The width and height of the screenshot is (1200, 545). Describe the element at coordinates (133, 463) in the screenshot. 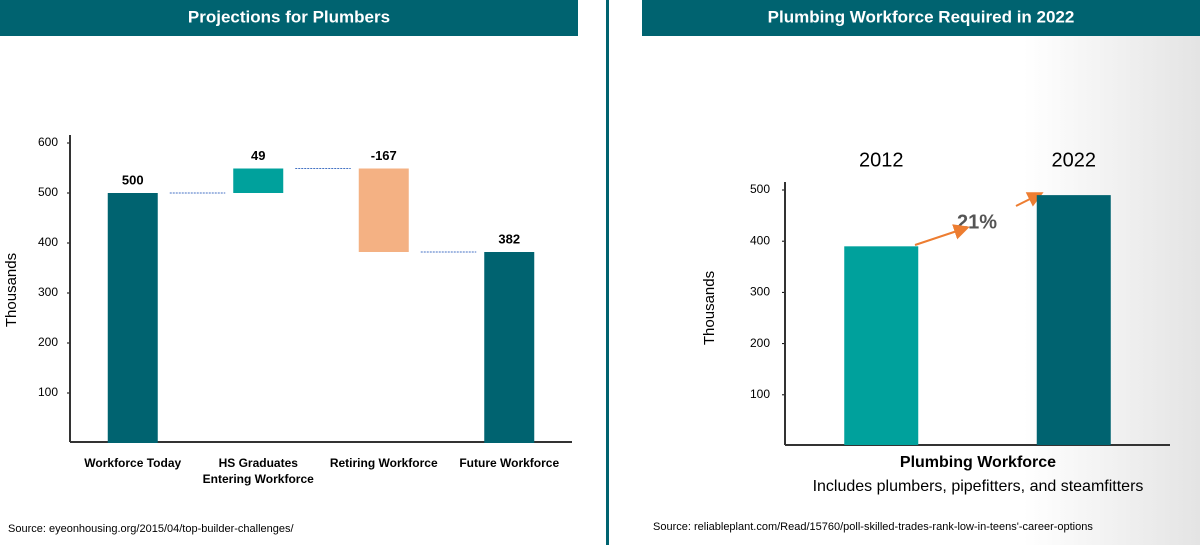

I see `x-tick-label: Workforce Today` at that location.